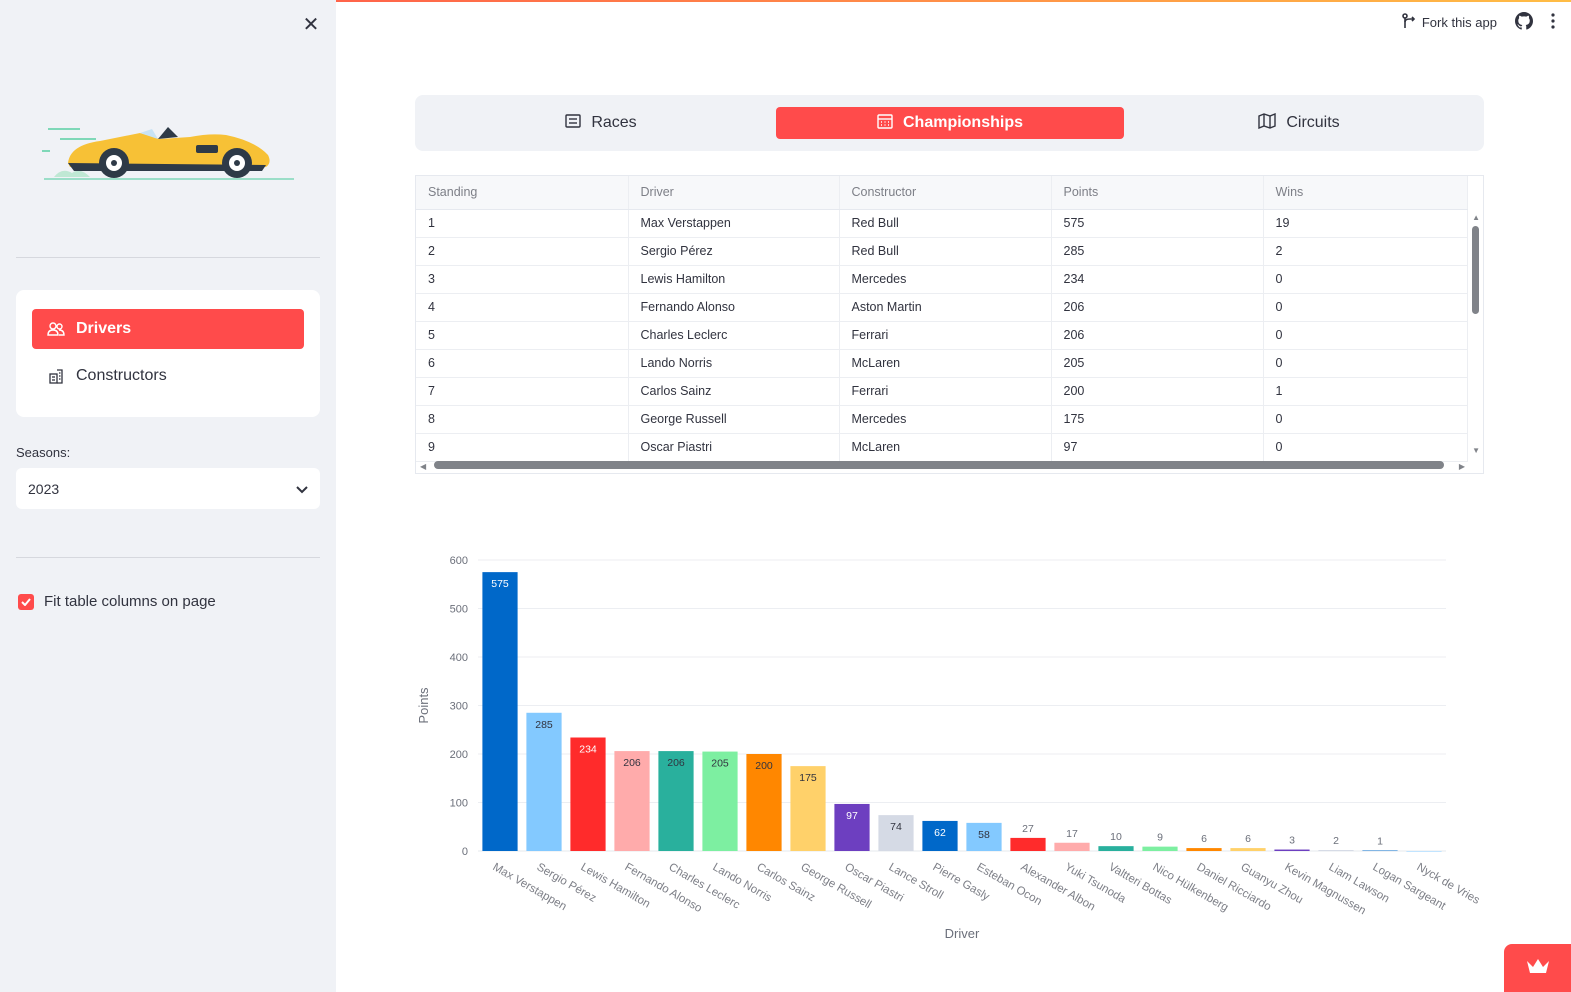 This screenshot has height=992, width=1571. I want to click on x-tick-label: Fernando Alonso, so click(663, 888).